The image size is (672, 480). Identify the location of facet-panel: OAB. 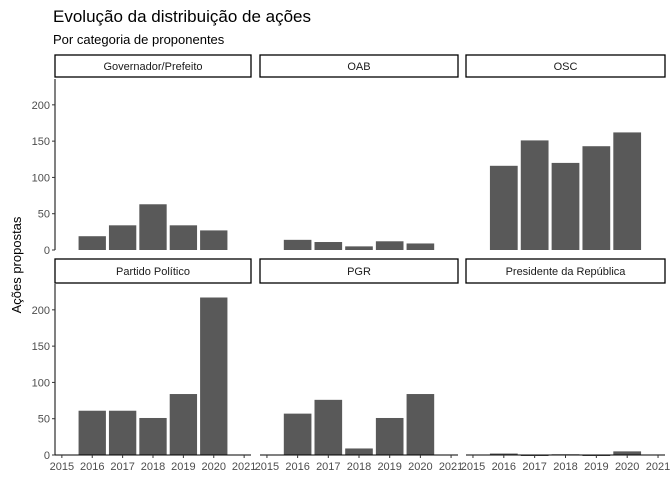
(359, 152).